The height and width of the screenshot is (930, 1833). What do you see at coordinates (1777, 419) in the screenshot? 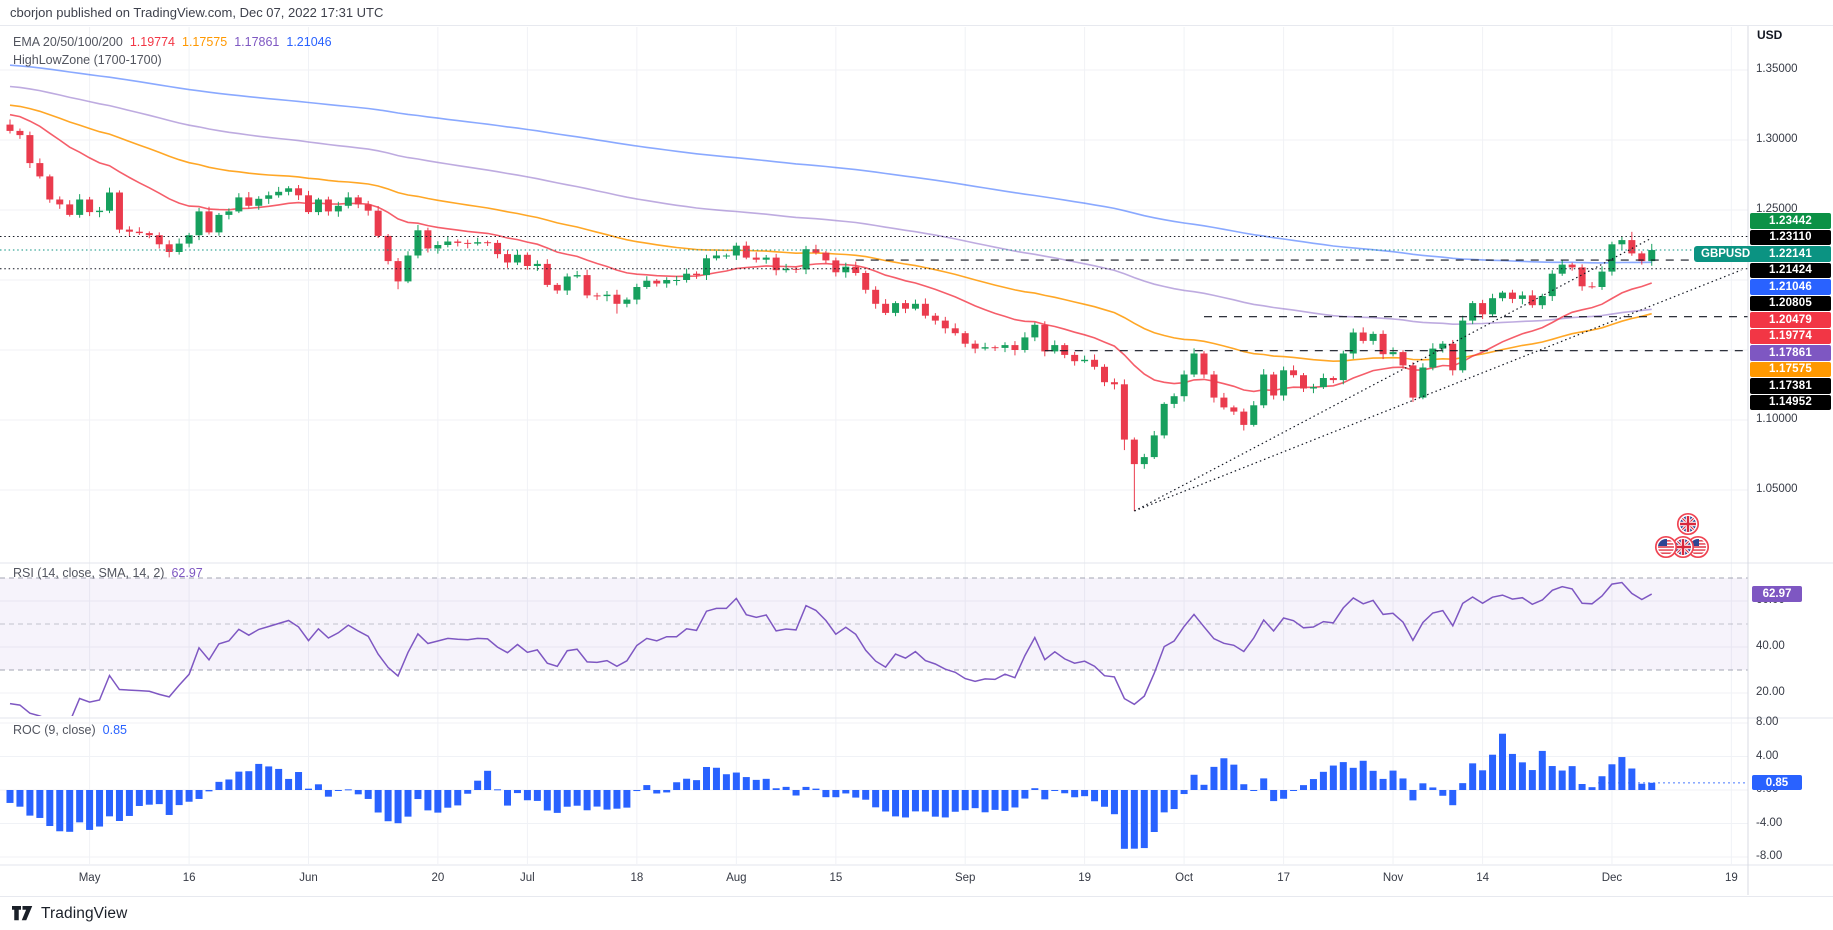
I see `price-tick: 1.10000` at bounding box center [1777, 419].